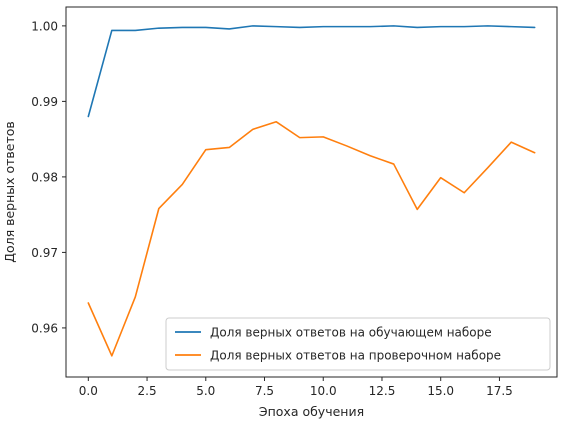 This screenshot has height=428, width=565. What do you see at coordinates (147, 391) in the screenshot?
I see `x-tick-label: 2.5` at bounding box center [147, 391].